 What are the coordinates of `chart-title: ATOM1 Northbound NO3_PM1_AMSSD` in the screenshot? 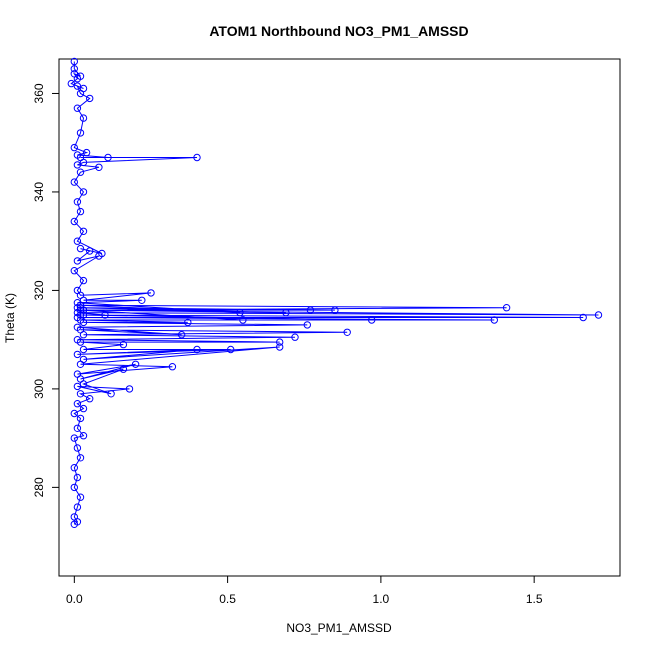 It's located at (338, 31).